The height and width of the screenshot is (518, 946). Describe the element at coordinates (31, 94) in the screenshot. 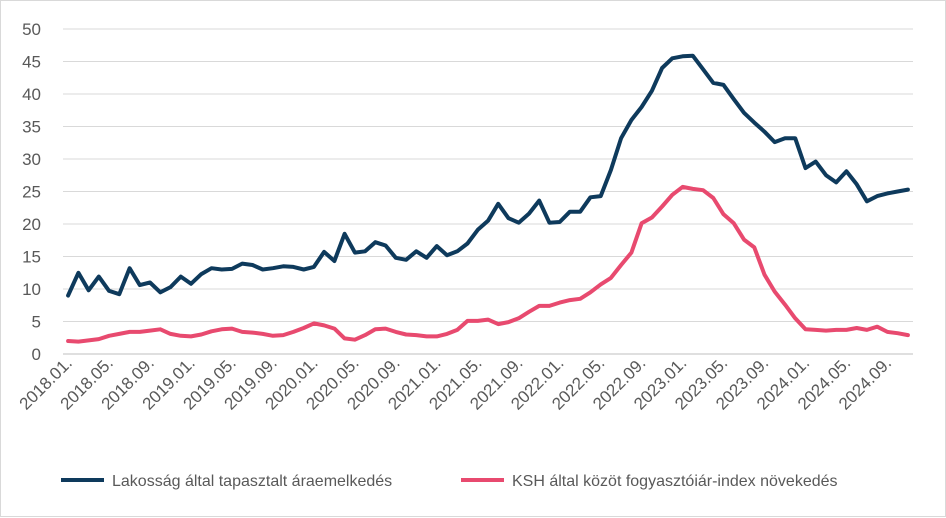

I see `y-tick-label-40: 40` at that location.